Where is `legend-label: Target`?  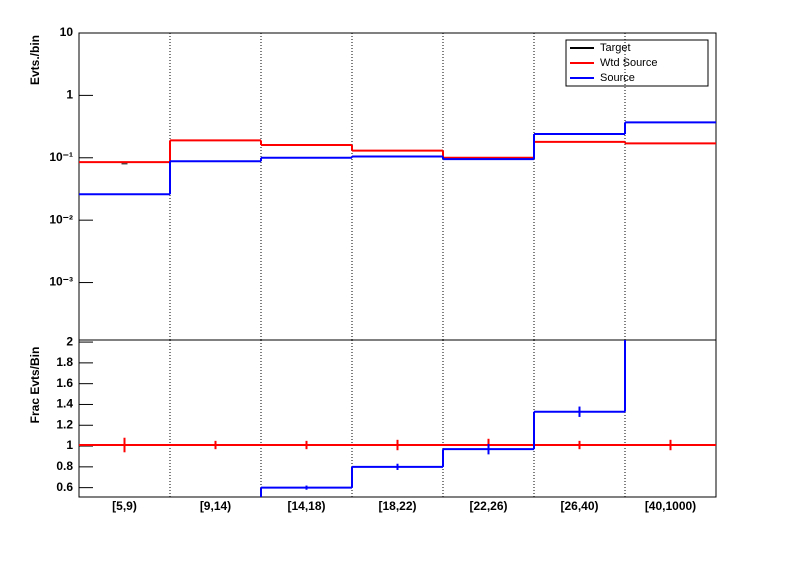 legend-label: Target is located at coordinates (615, 48).